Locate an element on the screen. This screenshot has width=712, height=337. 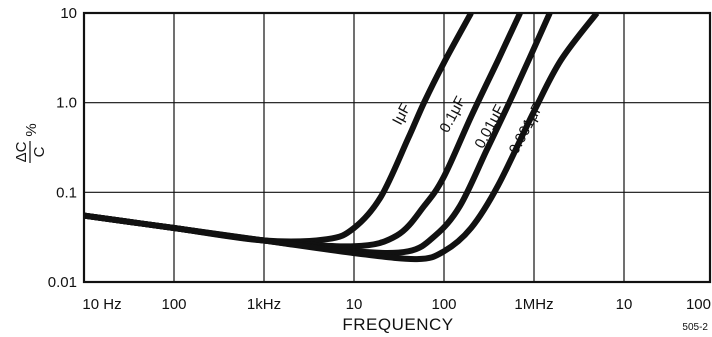
curve-label: IμF is located at coordinates (401, 113).